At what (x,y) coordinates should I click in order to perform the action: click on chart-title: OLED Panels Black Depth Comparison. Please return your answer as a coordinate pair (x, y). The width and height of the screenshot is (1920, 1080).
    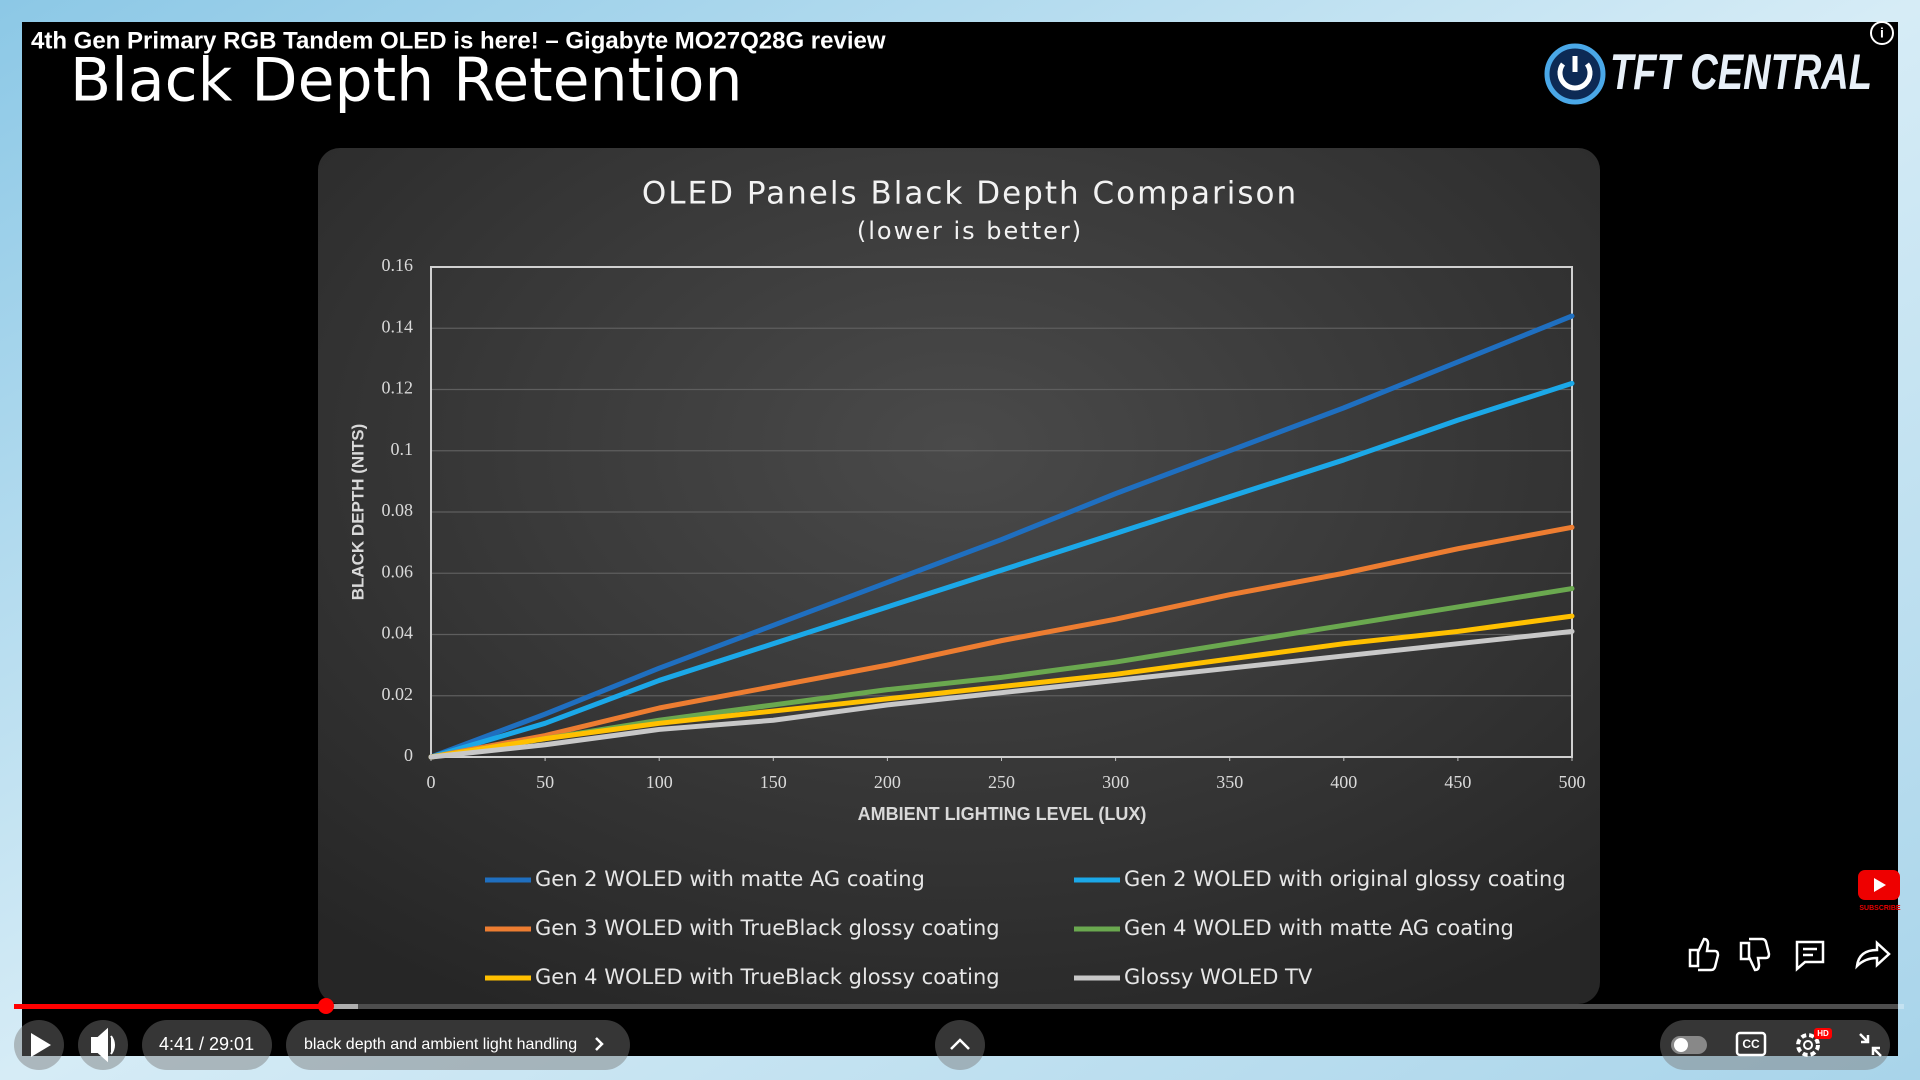
    Looking at the image, I should click on (970, 194).